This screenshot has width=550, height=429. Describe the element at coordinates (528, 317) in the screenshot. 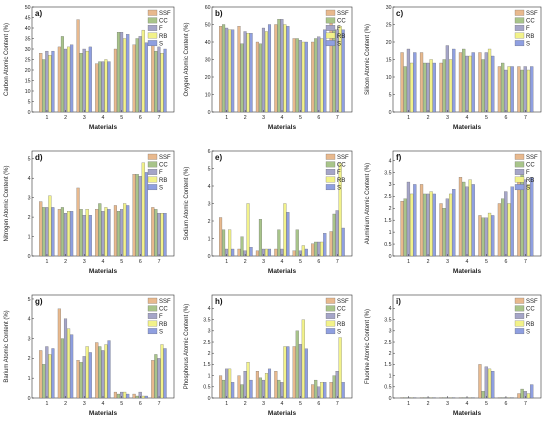

I see `legend-label-f: F` at that location.